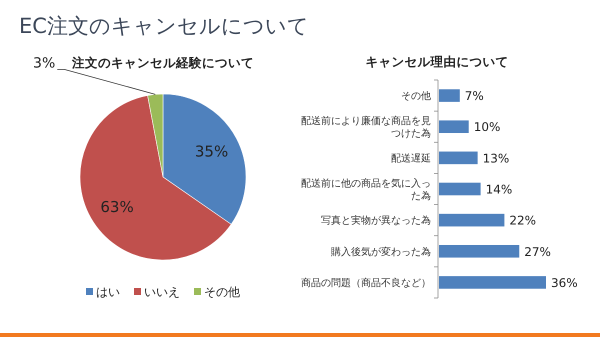  I want to click on legend-label: はい, so click(108, 292).